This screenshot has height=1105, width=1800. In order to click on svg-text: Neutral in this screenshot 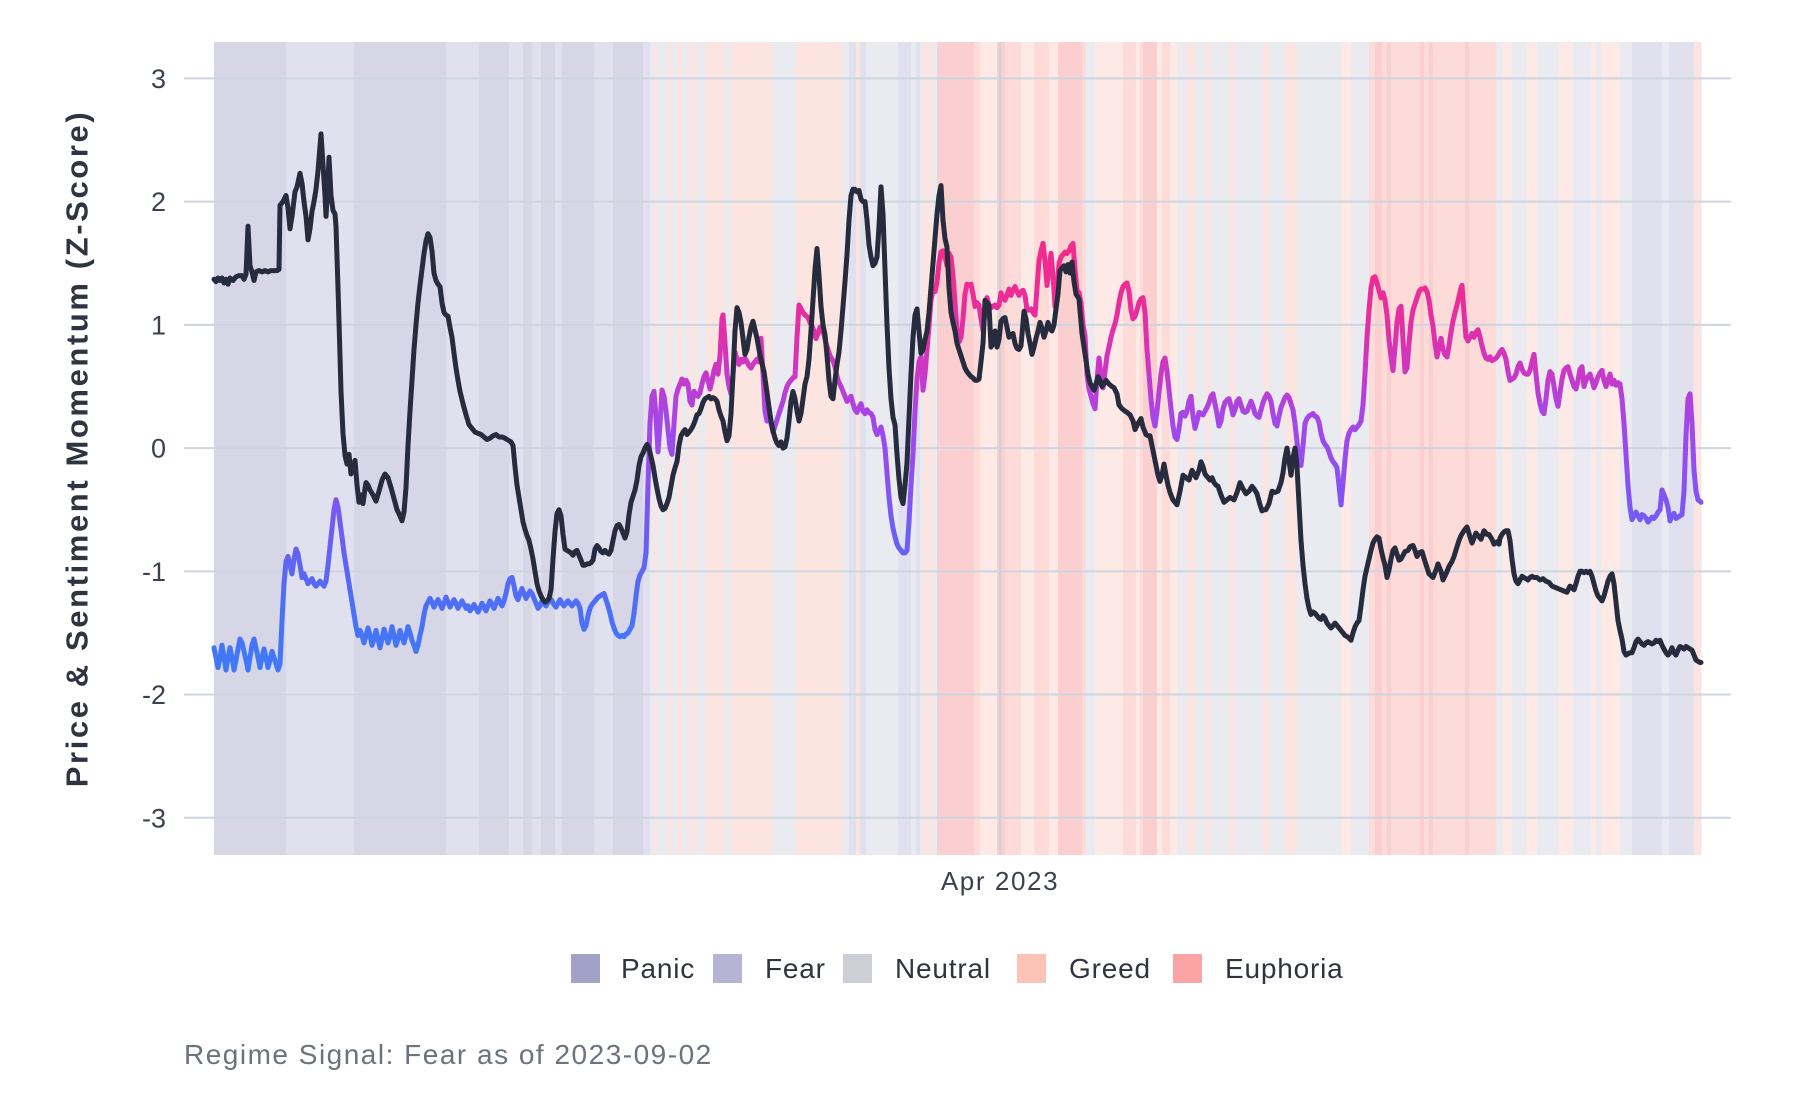, I will do `click(943, 968)`.